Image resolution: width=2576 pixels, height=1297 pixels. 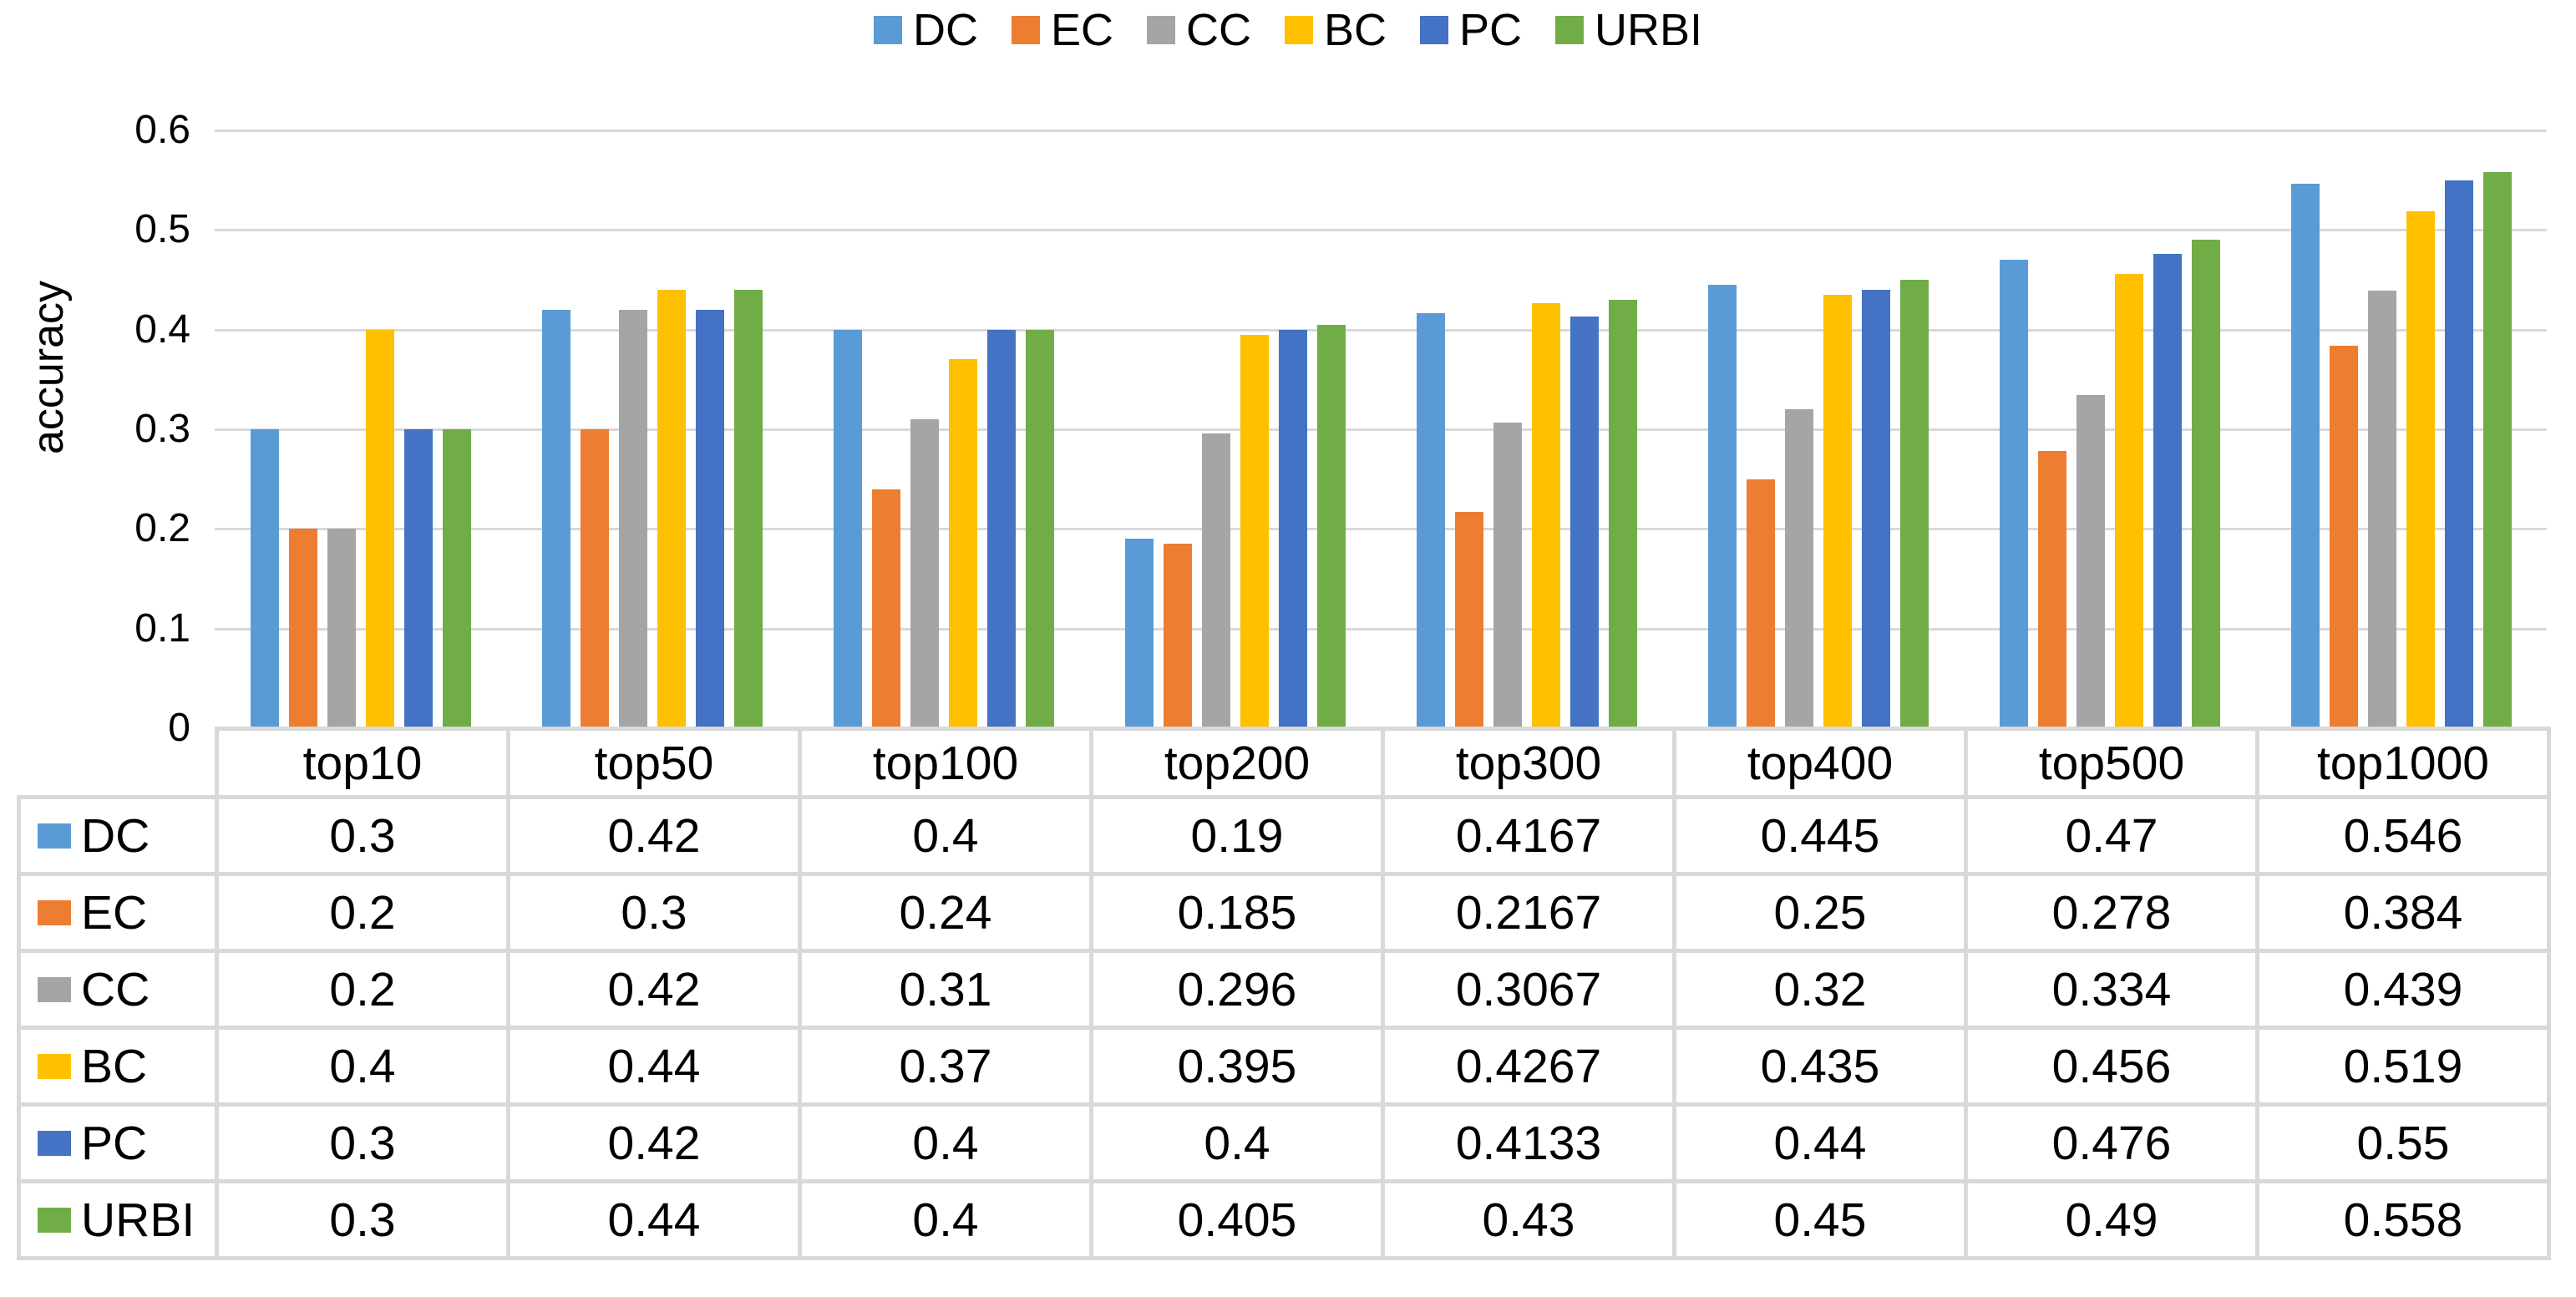 What do you see at coordinates (162, 429) in the screenshot?
I see `y-tick-0.3: 0.3` at bounding box center [162, 429].